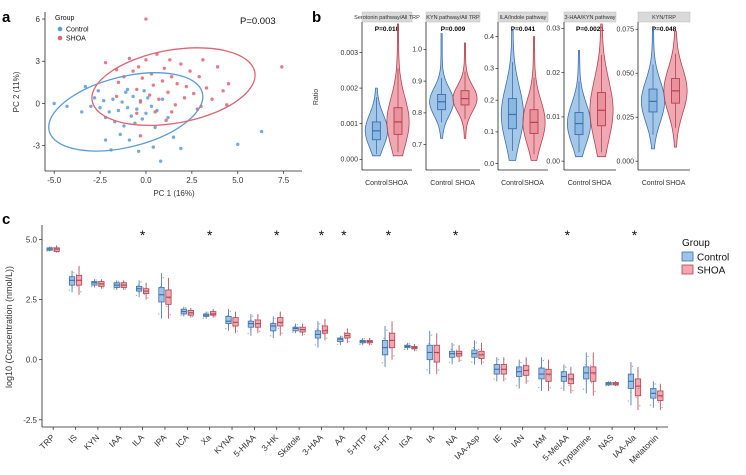 Image resolution: width=746 pixels, height=475 pixels. What do you see at coordinates (238, 180) in the screenshot?
I see `pca-x-tick-label: 5.0` at bounding box center [238, 180].